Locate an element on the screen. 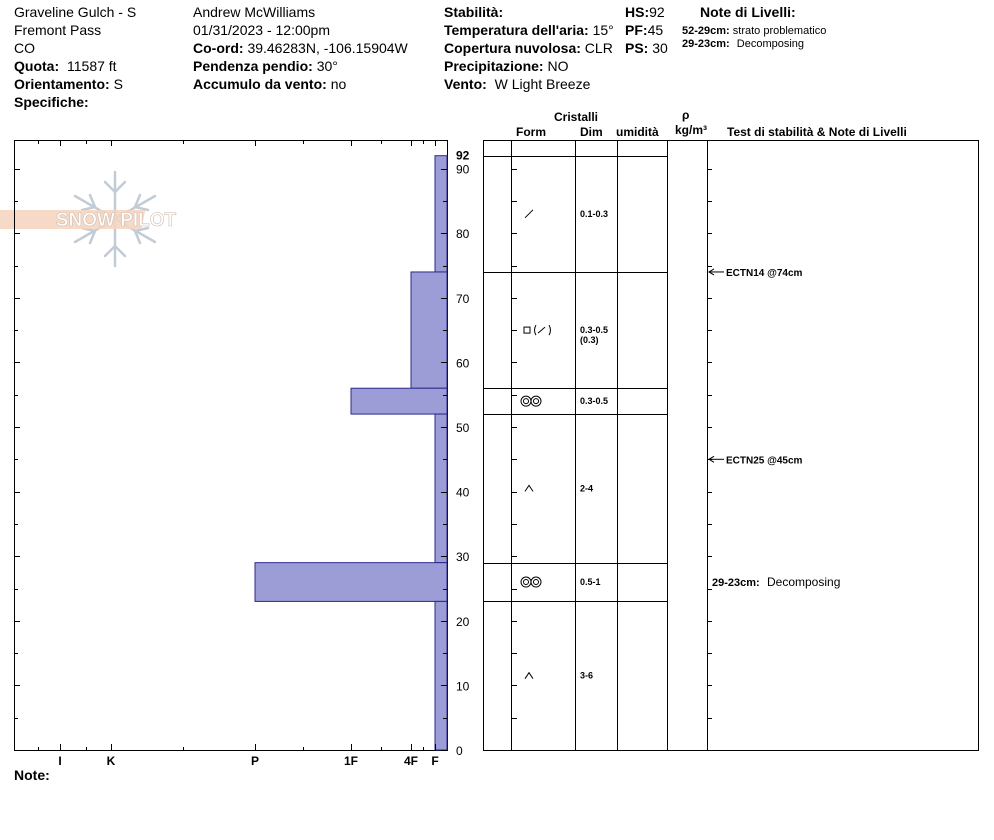 The width and height of the screenshot is (994, 840). grain-size-secondary-2: (0.3) is located at coordinates (589, 340).